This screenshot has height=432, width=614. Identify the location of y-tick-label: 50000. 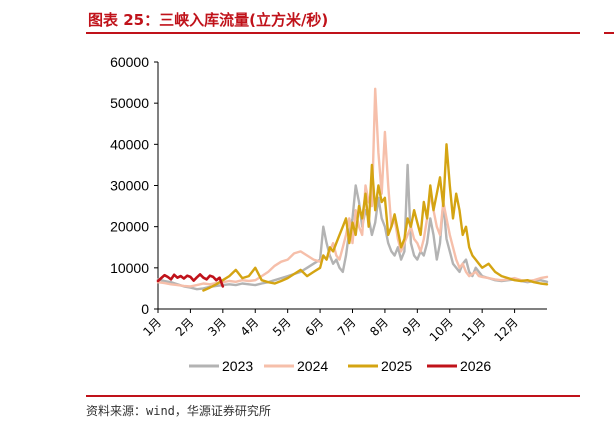
(129, 103).